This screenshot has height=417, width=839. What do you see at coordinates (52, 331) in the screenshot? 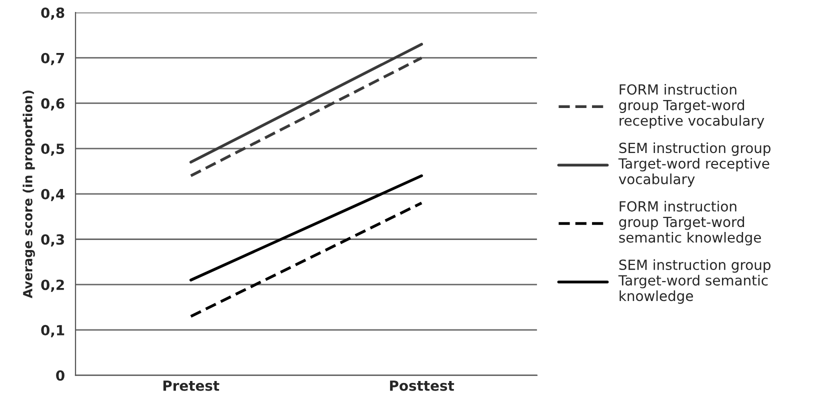
I see `y-tick-label: 0,1` at bounding box center [52, 331].